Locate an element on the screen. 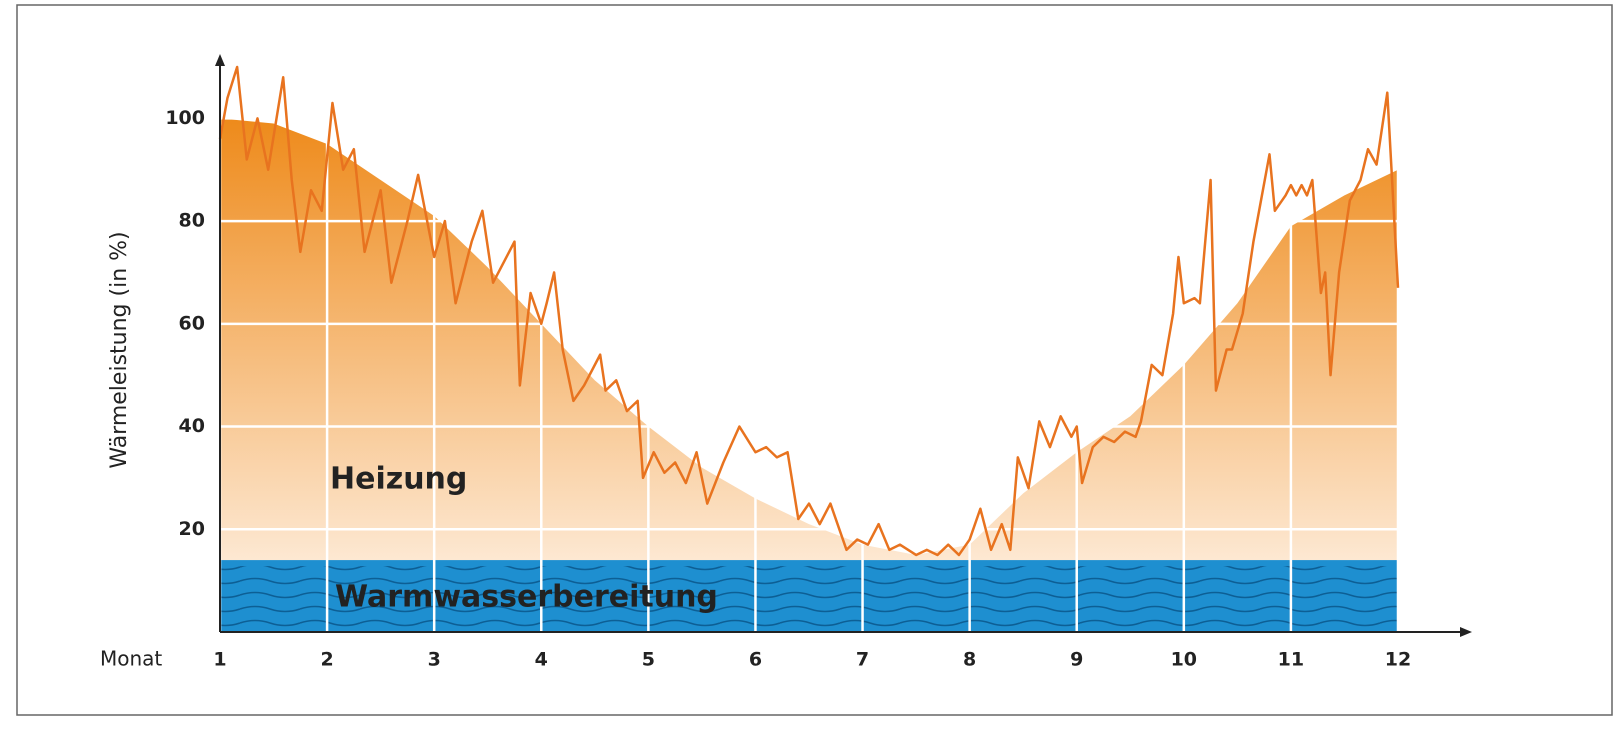 The image size is (1623, 742). x-tick-label: 9 is located at coordinates (1076, 660).